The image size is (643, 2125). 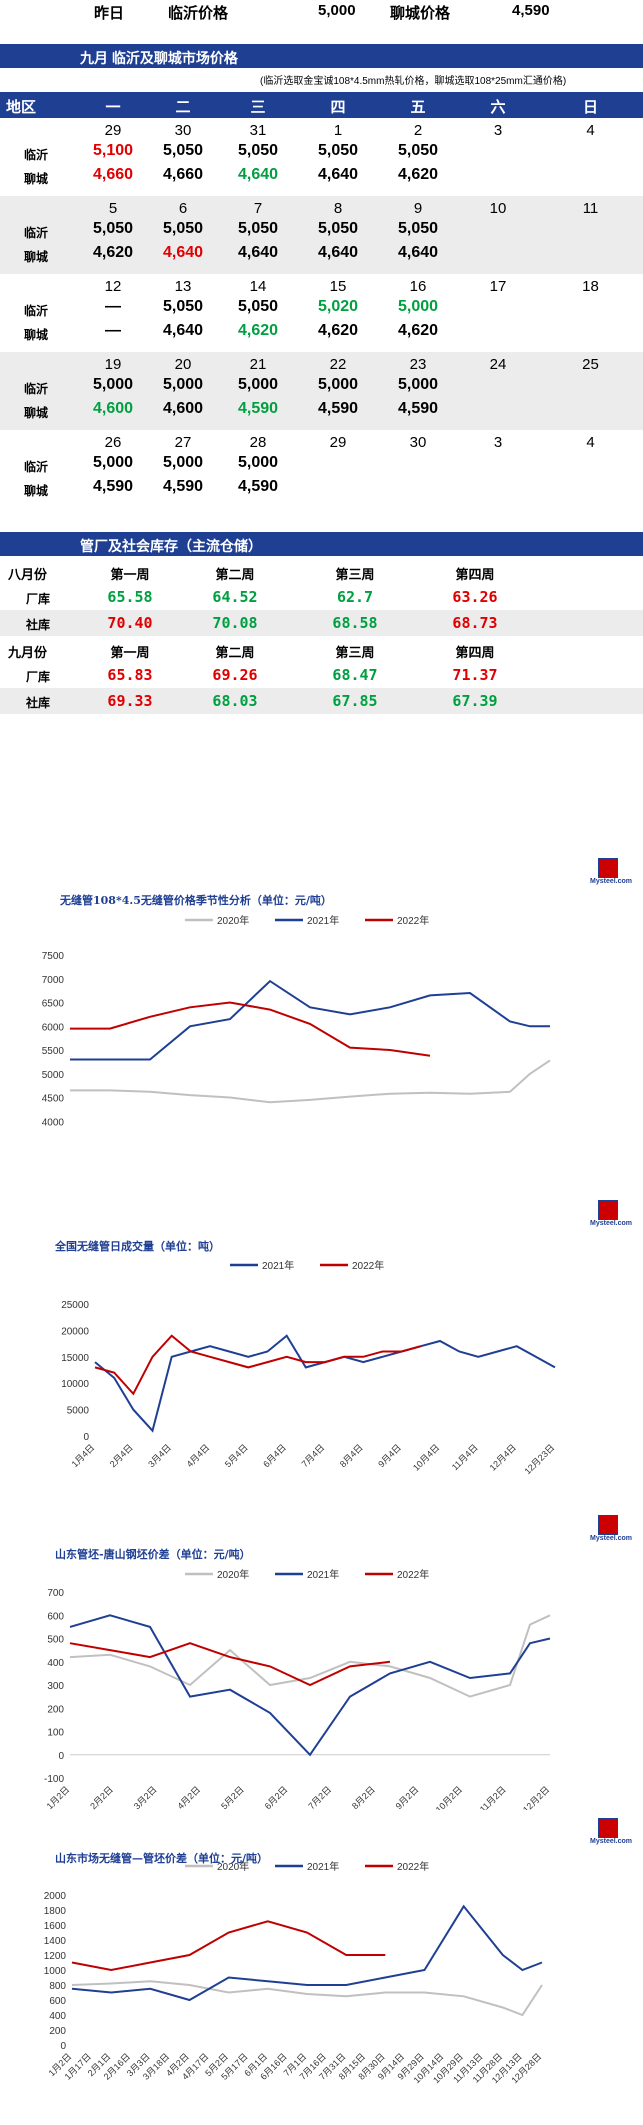 I want to click on market-header-cell: 六, so click(x=498, y=107).